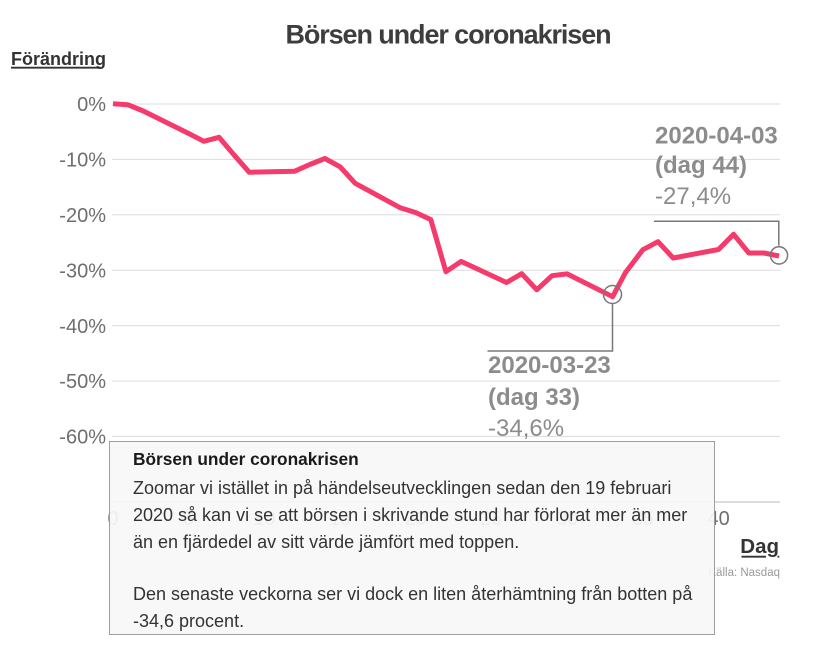 The height and width of the screenshot is (649, 820). I want to click on svg-text: -40%, so click(82, 327).